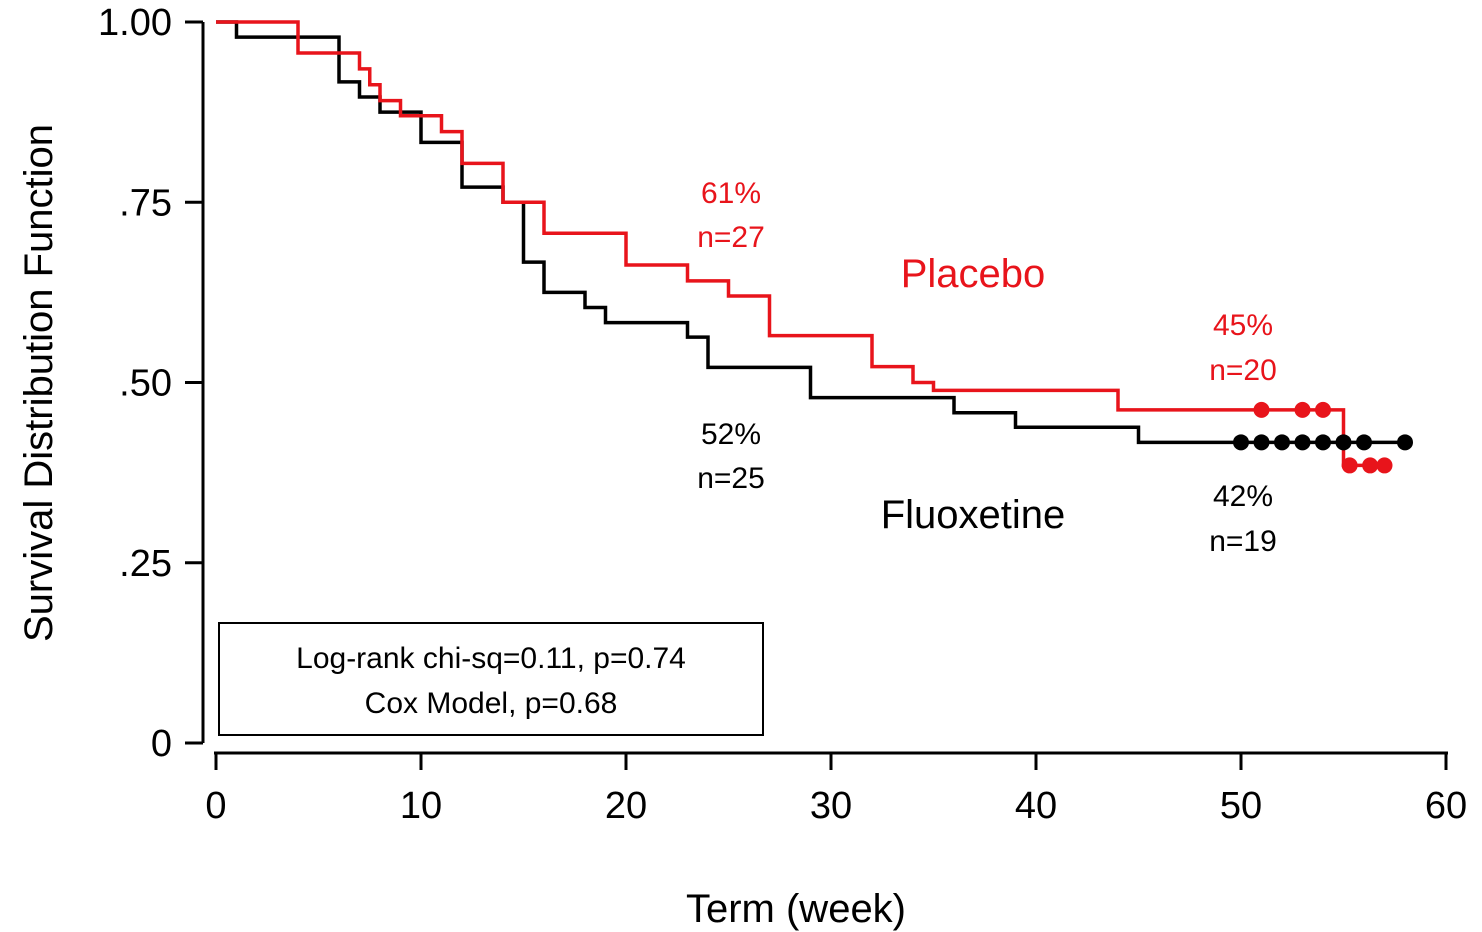 Image resolution: width=1482 pixels, height=932 pixels. What do you see at coordinates (161, 744) in the screenshot?
I see `y-tick-label: 0` at bounding box center [161, 744].